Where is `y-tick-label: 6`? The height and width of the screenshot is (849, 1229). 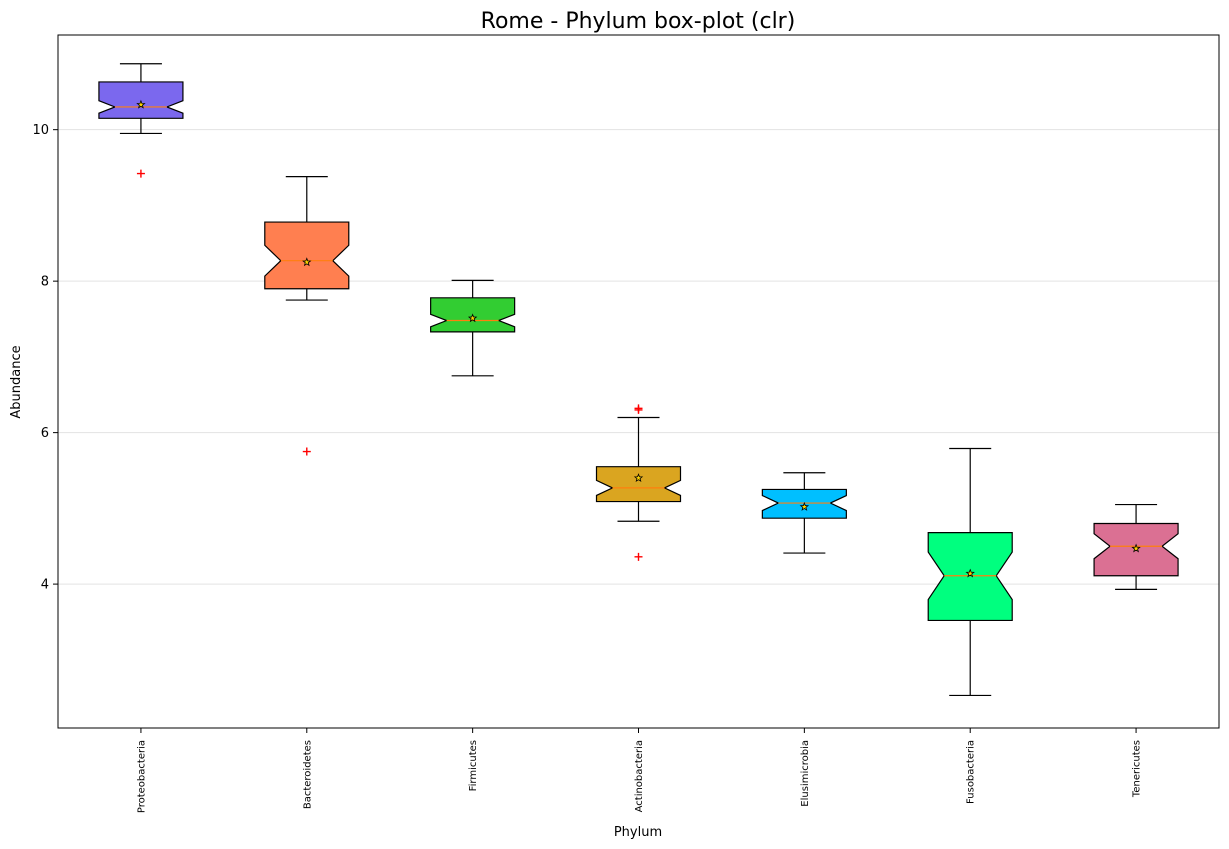
y-tick-label: 6 is located at coordinates (45, 433).